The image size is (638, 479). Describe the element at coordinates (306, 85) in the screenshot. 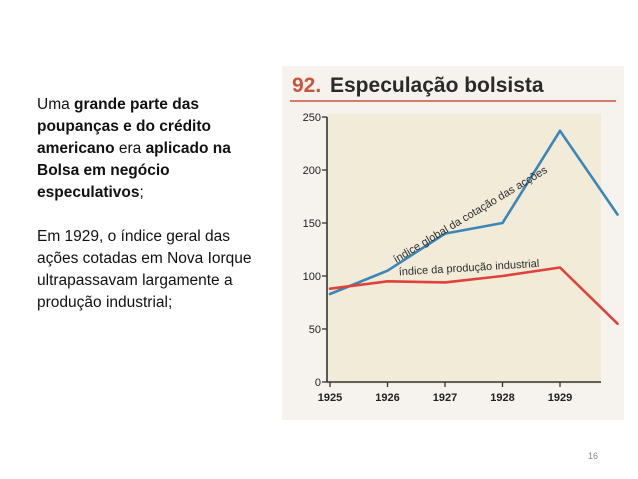

I see `figure-number: 92.` at that location.